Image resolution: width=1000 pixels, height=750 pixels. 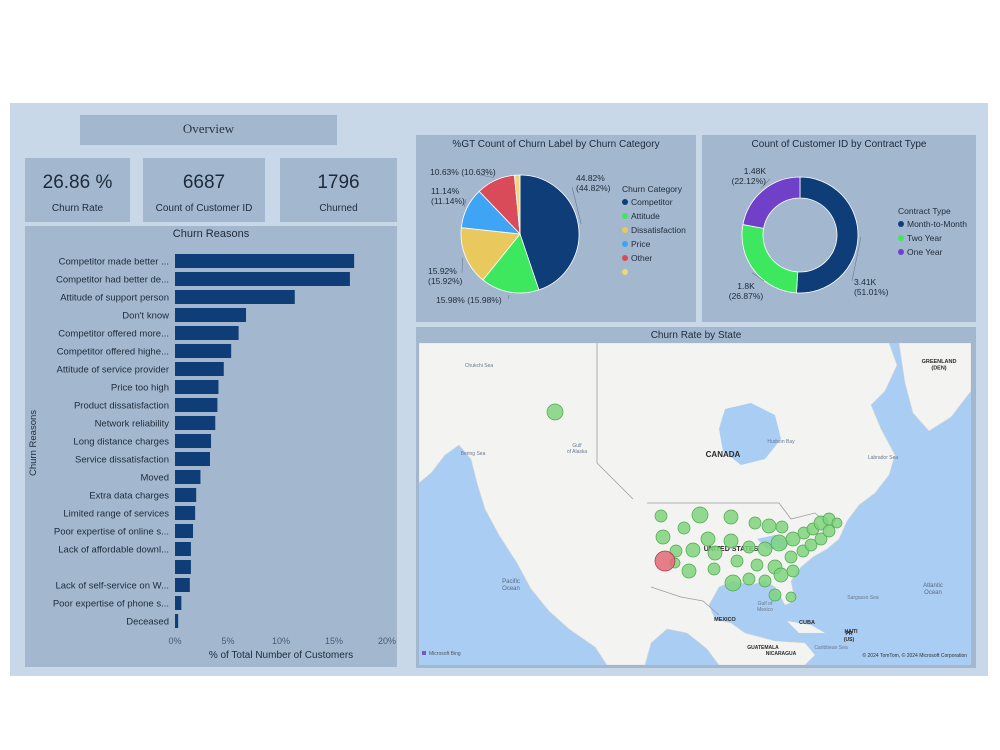 What do you see at coordinates (615, 481) in the screenshot?
I see `map-border-alaska-coast` at bounding box center [615, 481].